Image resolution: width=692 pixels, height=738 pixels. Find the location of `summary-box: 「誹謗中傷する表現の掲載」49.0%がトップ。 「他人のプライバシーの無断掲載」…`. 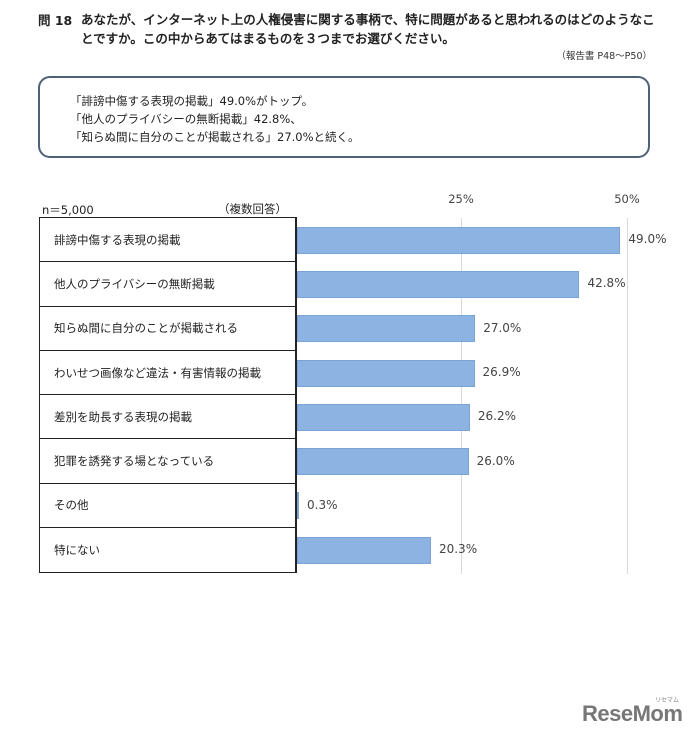

summary-box: 「誹謗中傷する表現の掲載」49.0%がトップ。 「他人のプライバシーの無断掲載」… is located at coordinates (344, 117).